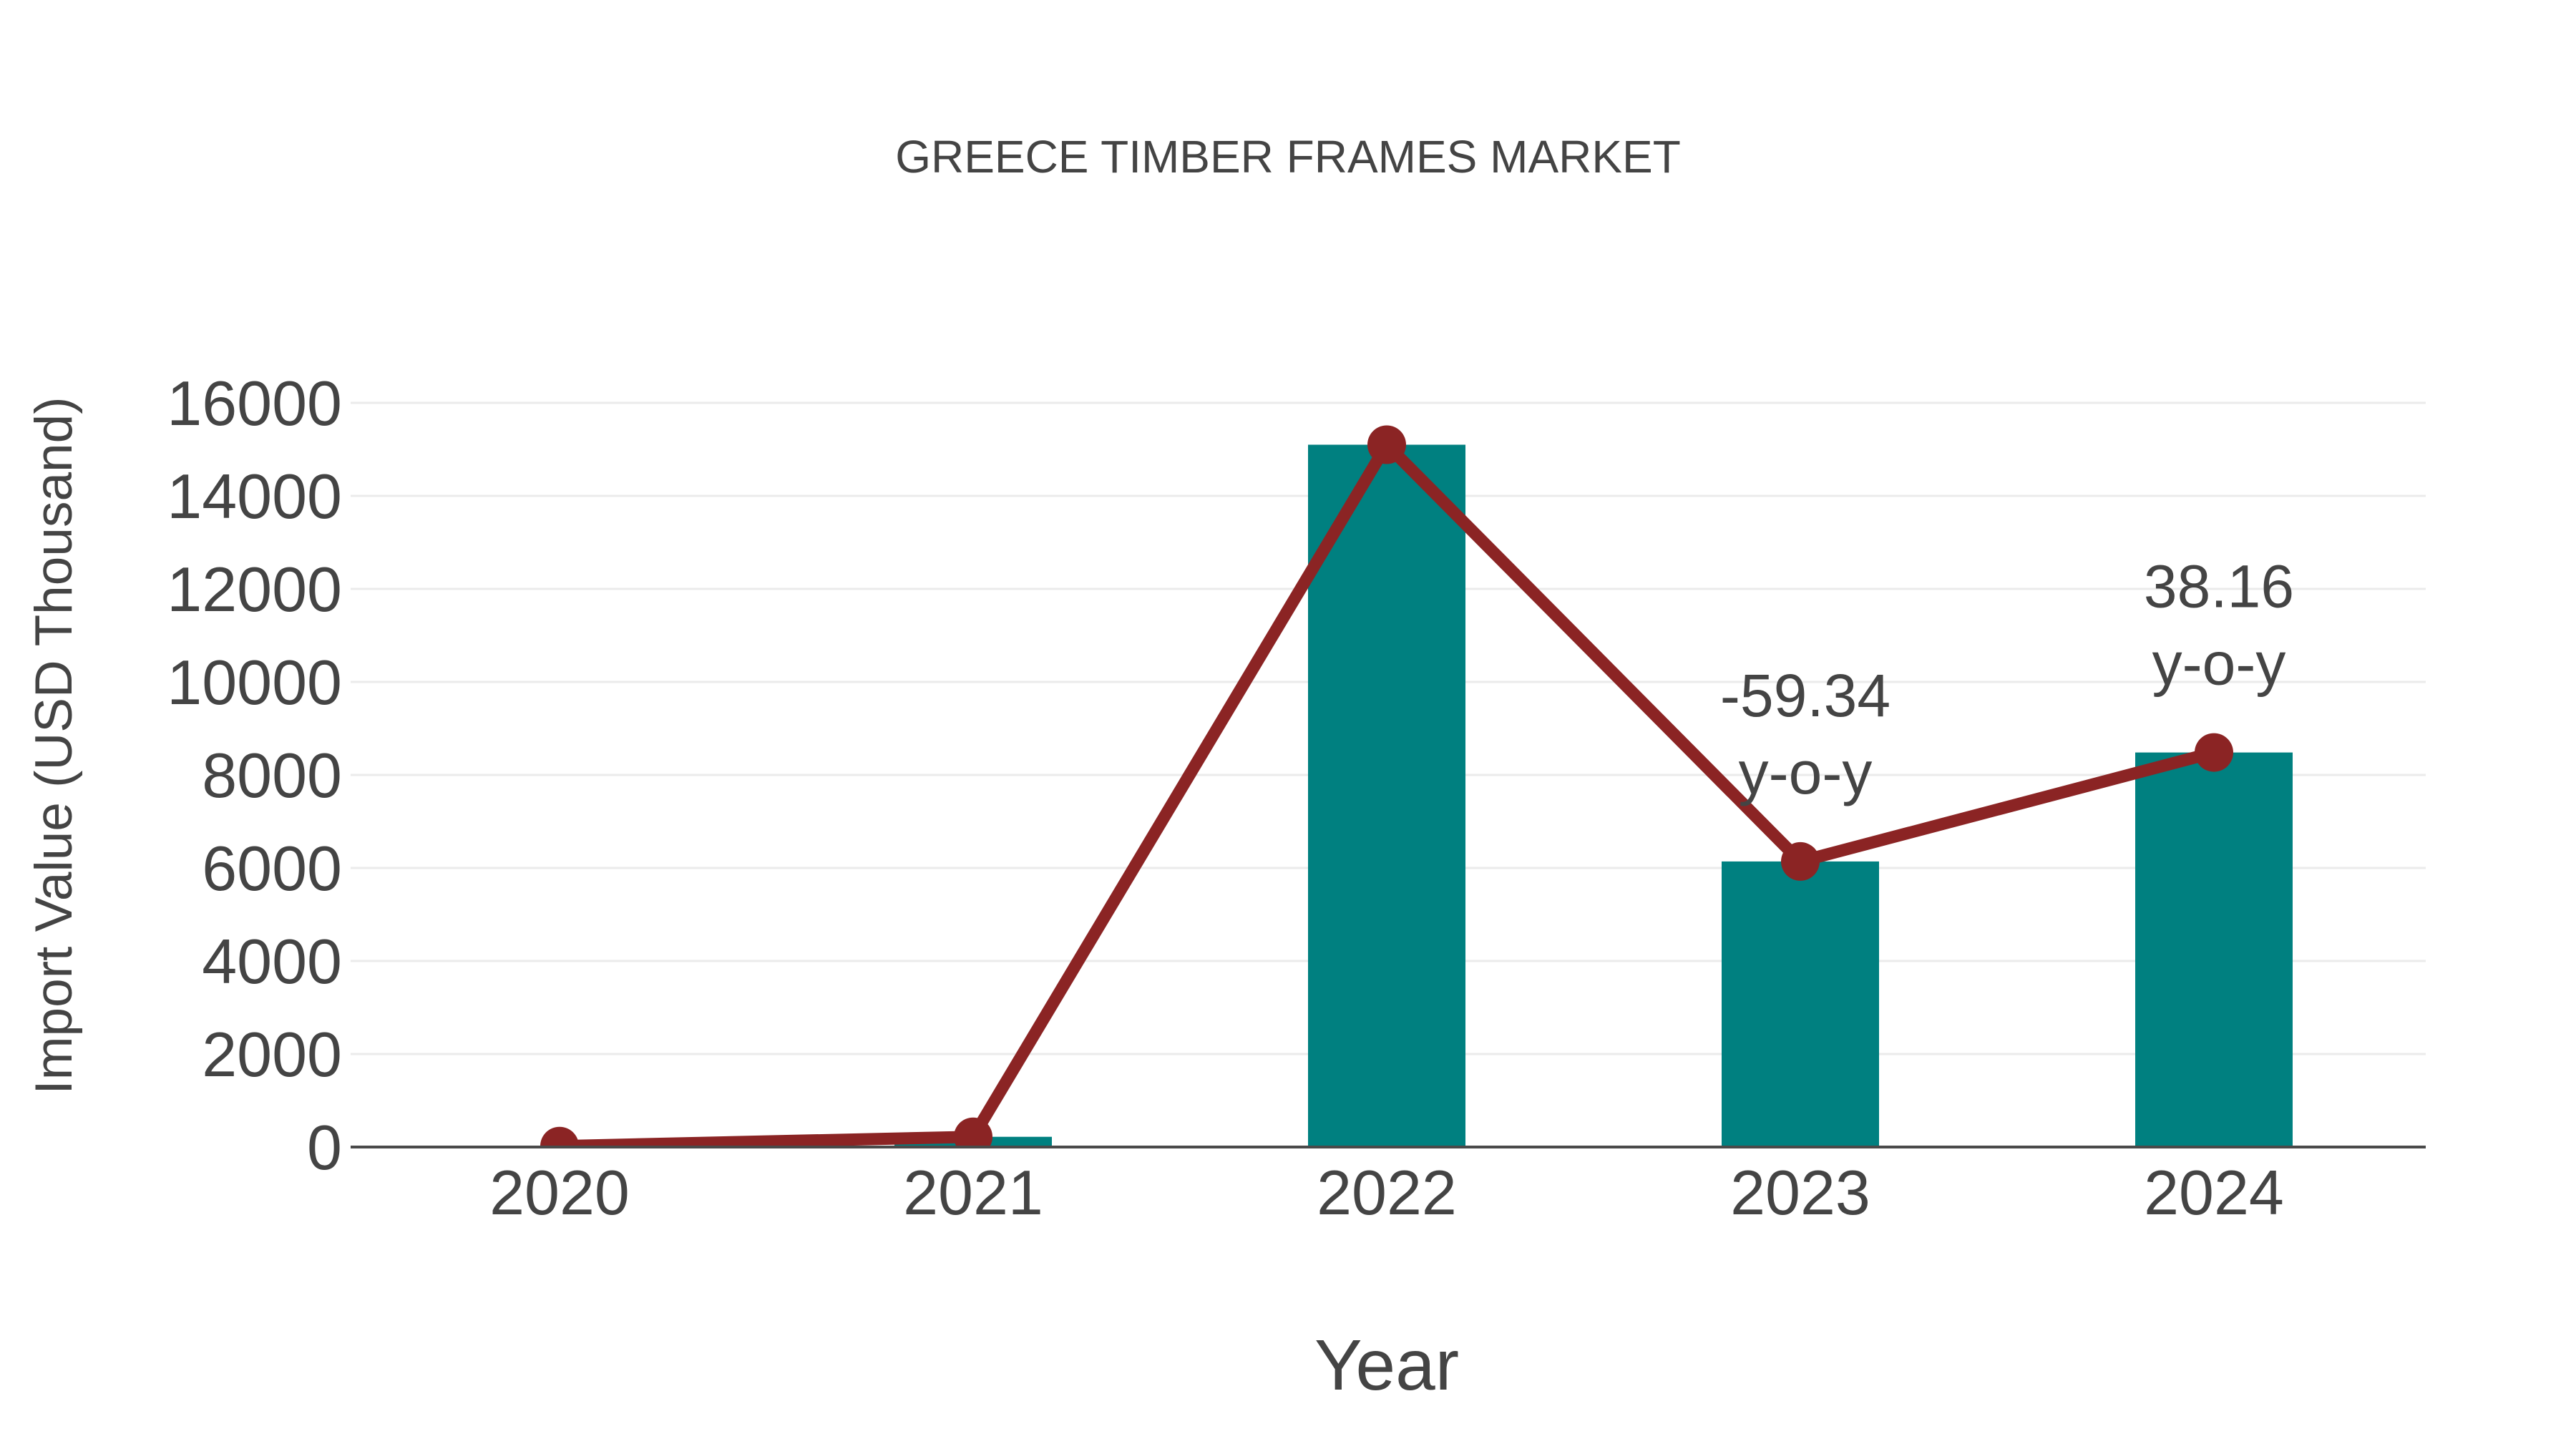 This screenshot has height=1449, width=2576. Describe the element at coordinates (1800, 1192) in the screenshot. I see `x-tick-2023: 2023` at that location.